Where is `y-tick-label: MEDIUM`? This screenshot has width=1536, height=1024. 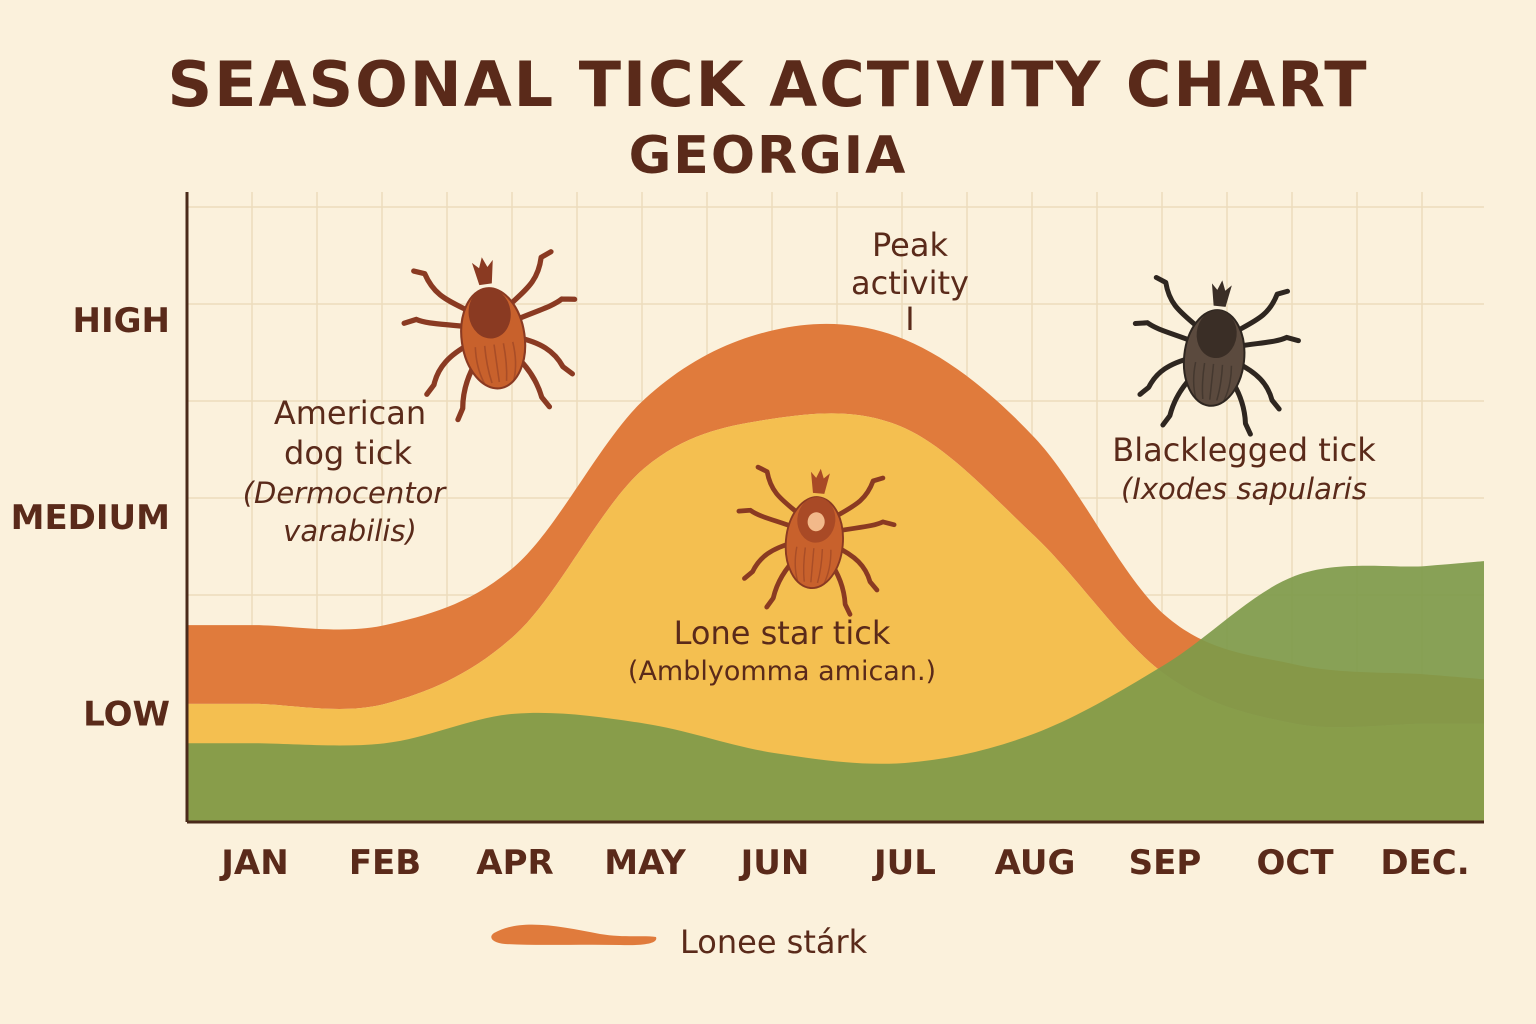 y-tick-label: MEDIUM is located at coordinates (90, 518).